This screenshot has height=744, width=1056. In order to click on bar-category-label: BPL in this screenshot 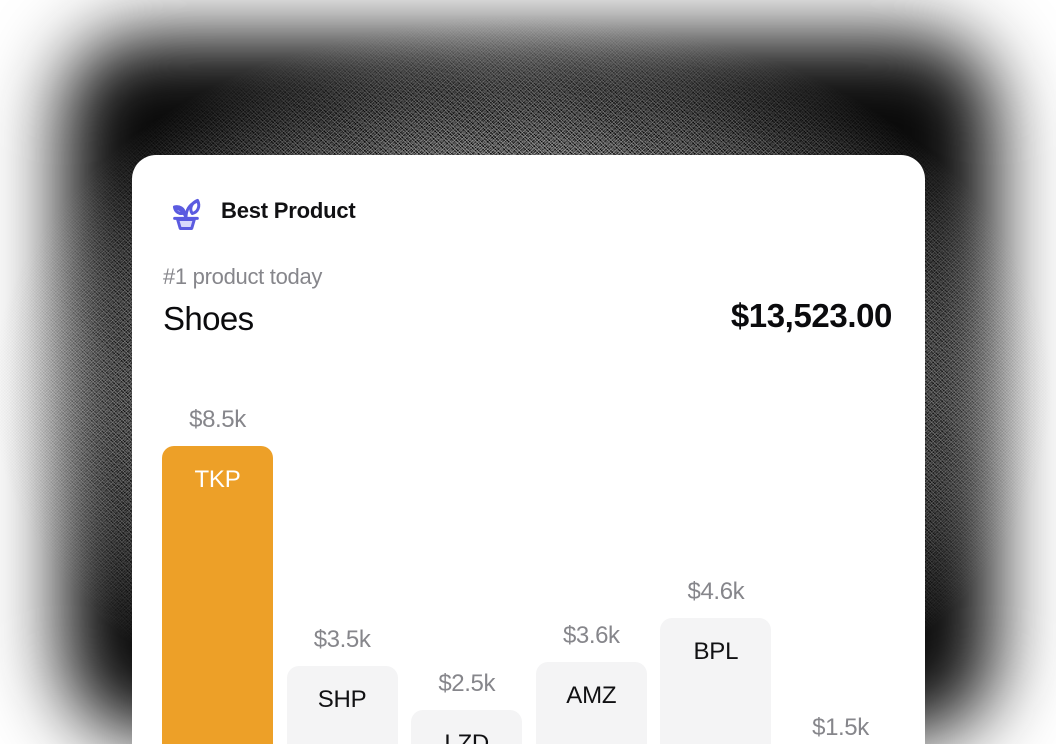, I will do `click(716, 651)`.